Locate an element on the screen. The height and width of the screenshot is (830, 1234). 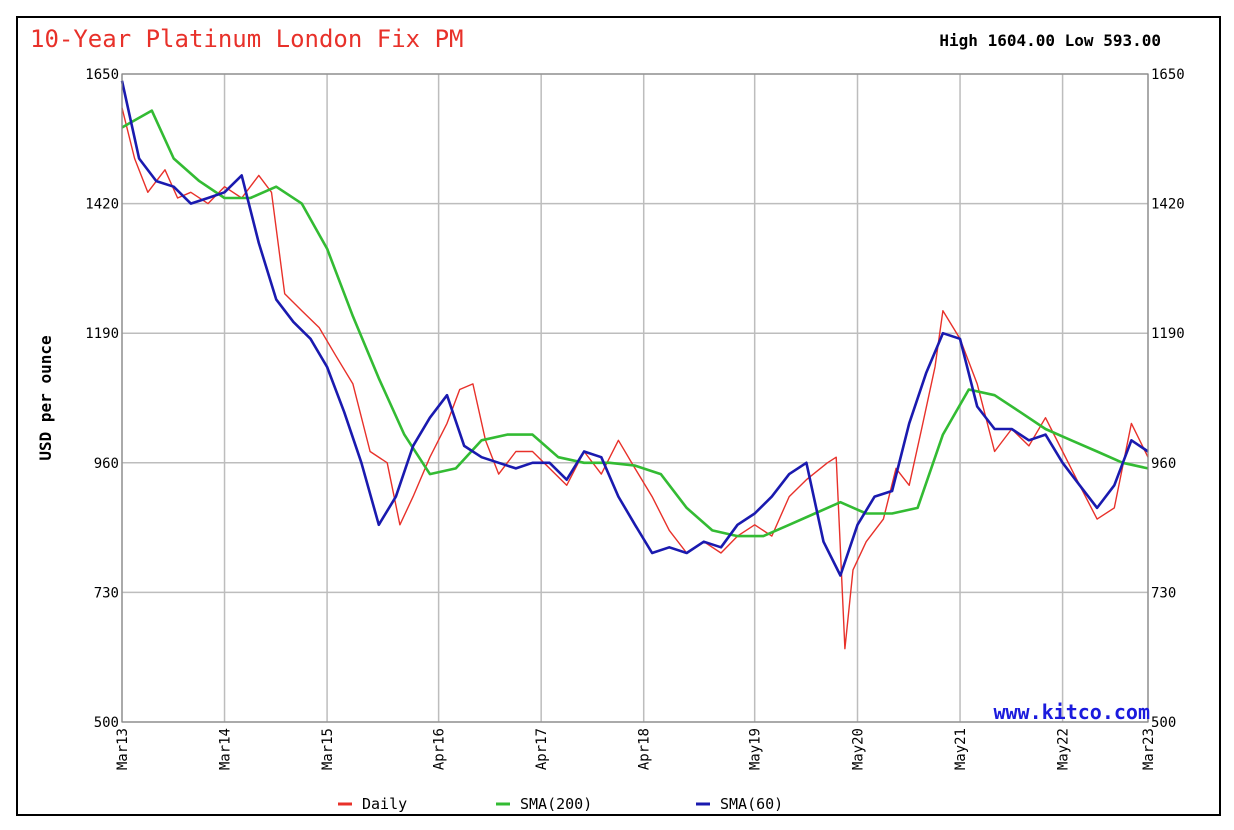
y-tick-label-left: 1420 is located at coordinates (102, 205).